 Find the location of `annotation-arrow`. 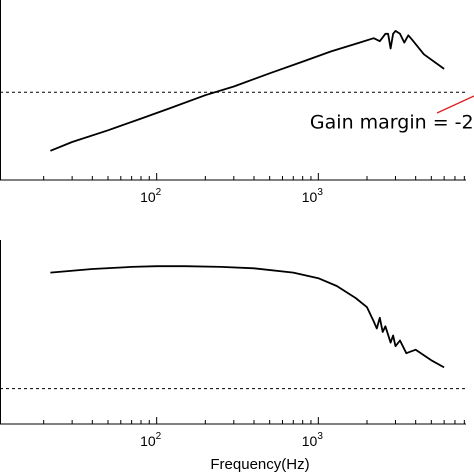

annotation-arrow is located at coordinates (455, 104).